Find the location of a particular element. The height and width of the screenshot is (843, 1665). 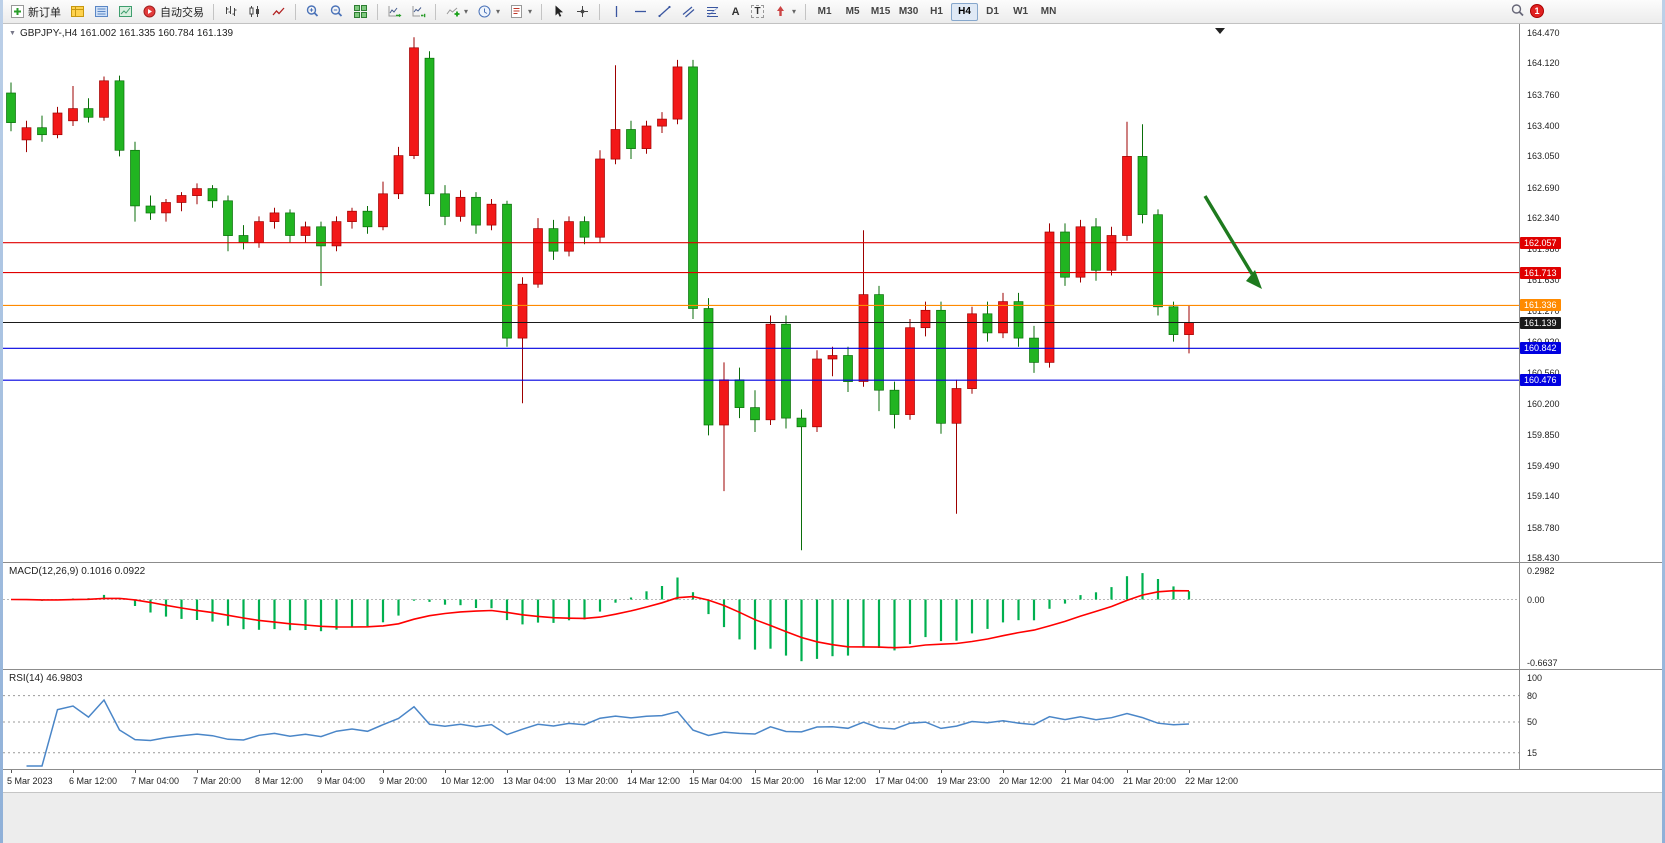

tf-button-h1: H1 is located at coordinates (936, 11).